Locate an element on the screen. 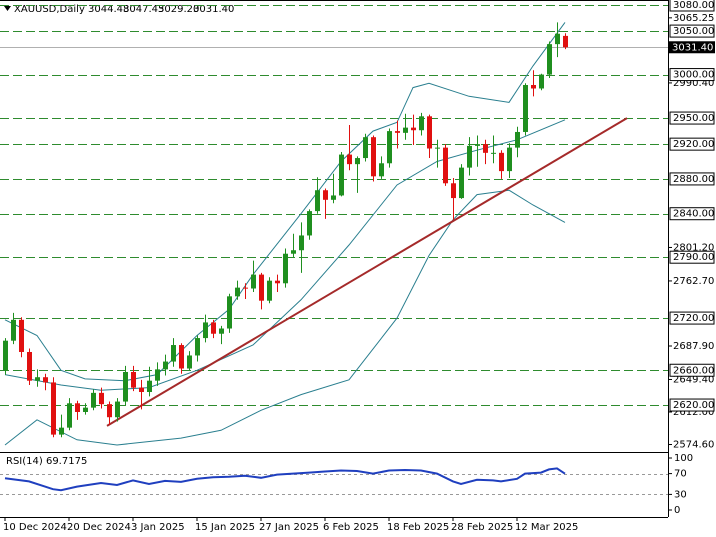 The height and width of the screenshot is (537, 716). level-label: 3050.00 is located at coordinates (693, 31).